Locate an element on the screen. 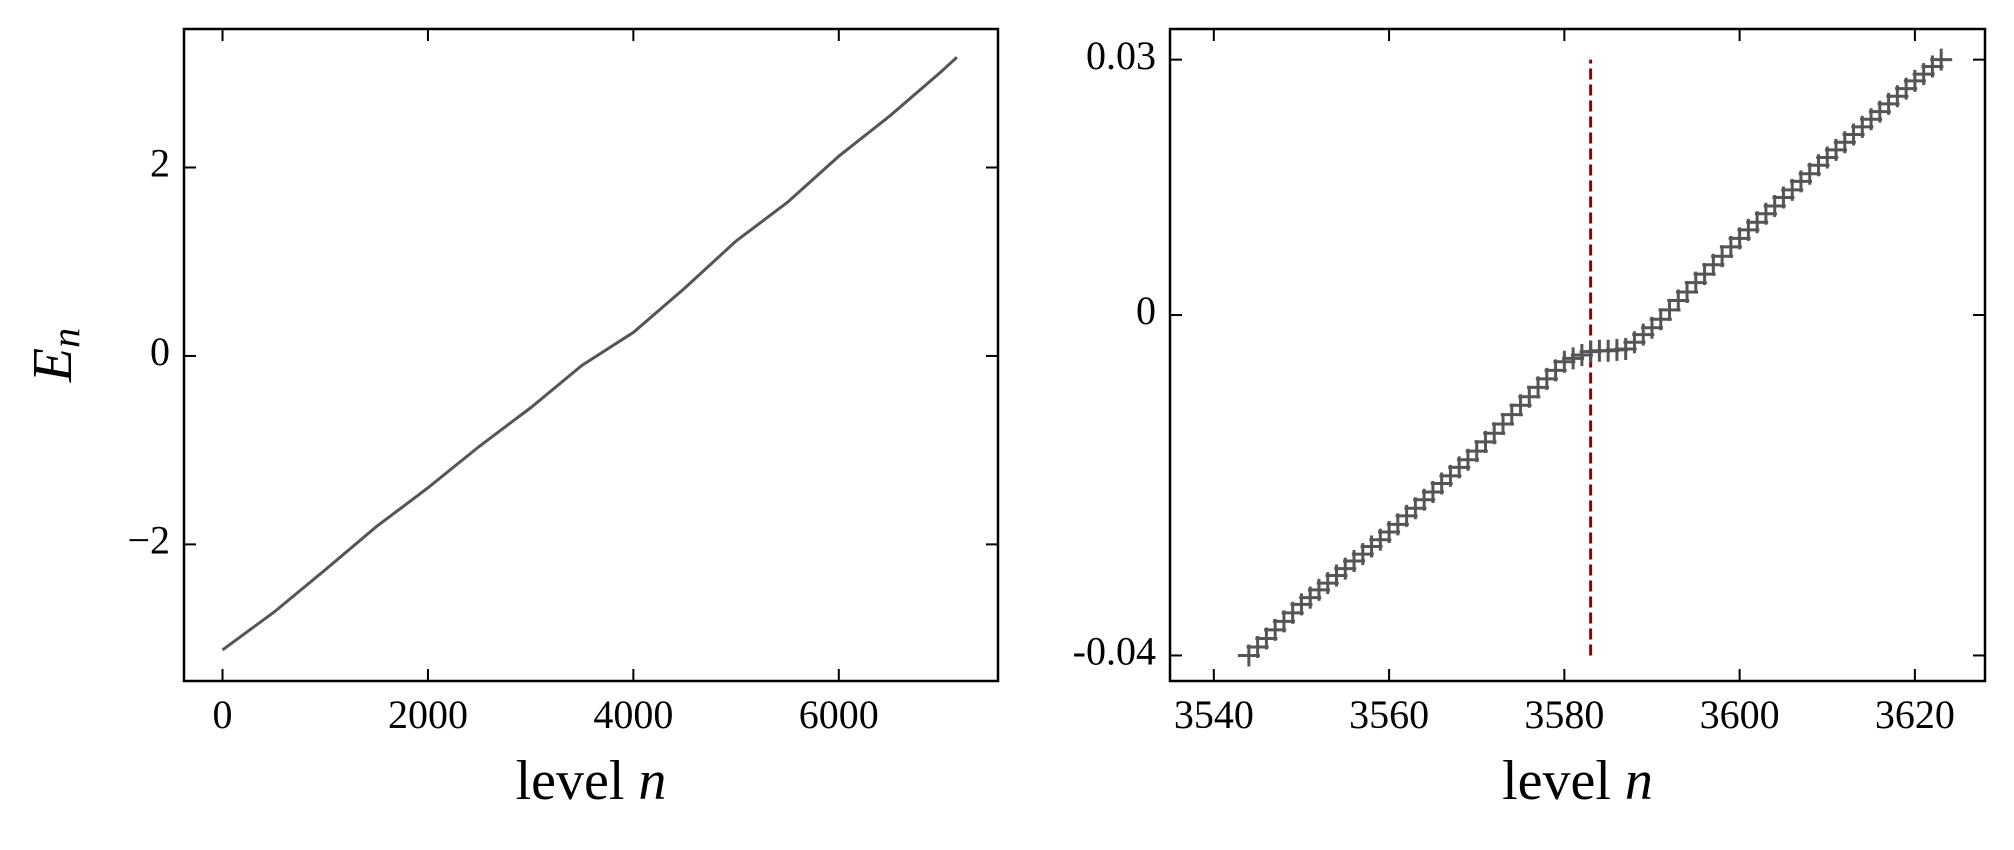 The width and height of the screenshot is (2014, 850). x-tick-label: 3580 is located at coordinates (1564, 714).